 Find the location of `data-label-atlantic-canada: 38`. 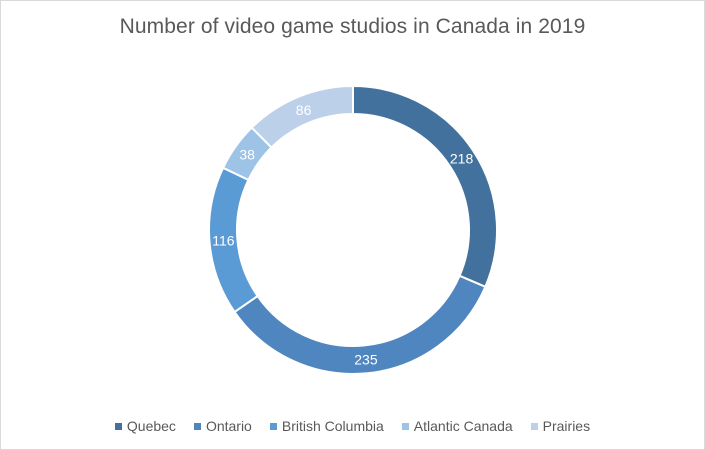

data-label-atlantic-canada: 38 is located at coordinates (247, 155).